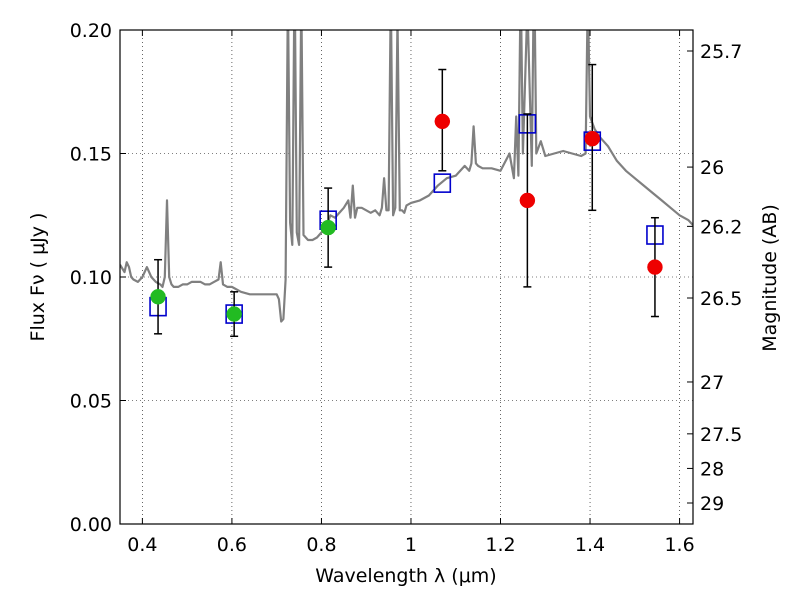  What do you see at coordinates (142, 545) in the screenshot?
I see `x-tick-label: 0.4` at bounding box center [142, 545].